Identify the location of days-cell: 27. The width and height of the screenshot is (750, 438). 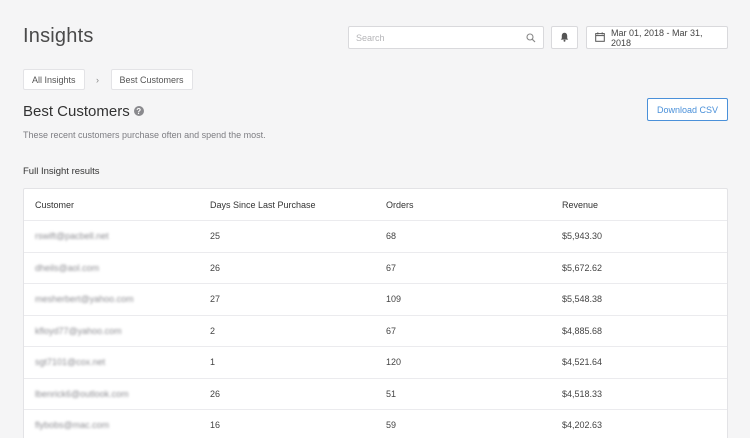
(215, 299).